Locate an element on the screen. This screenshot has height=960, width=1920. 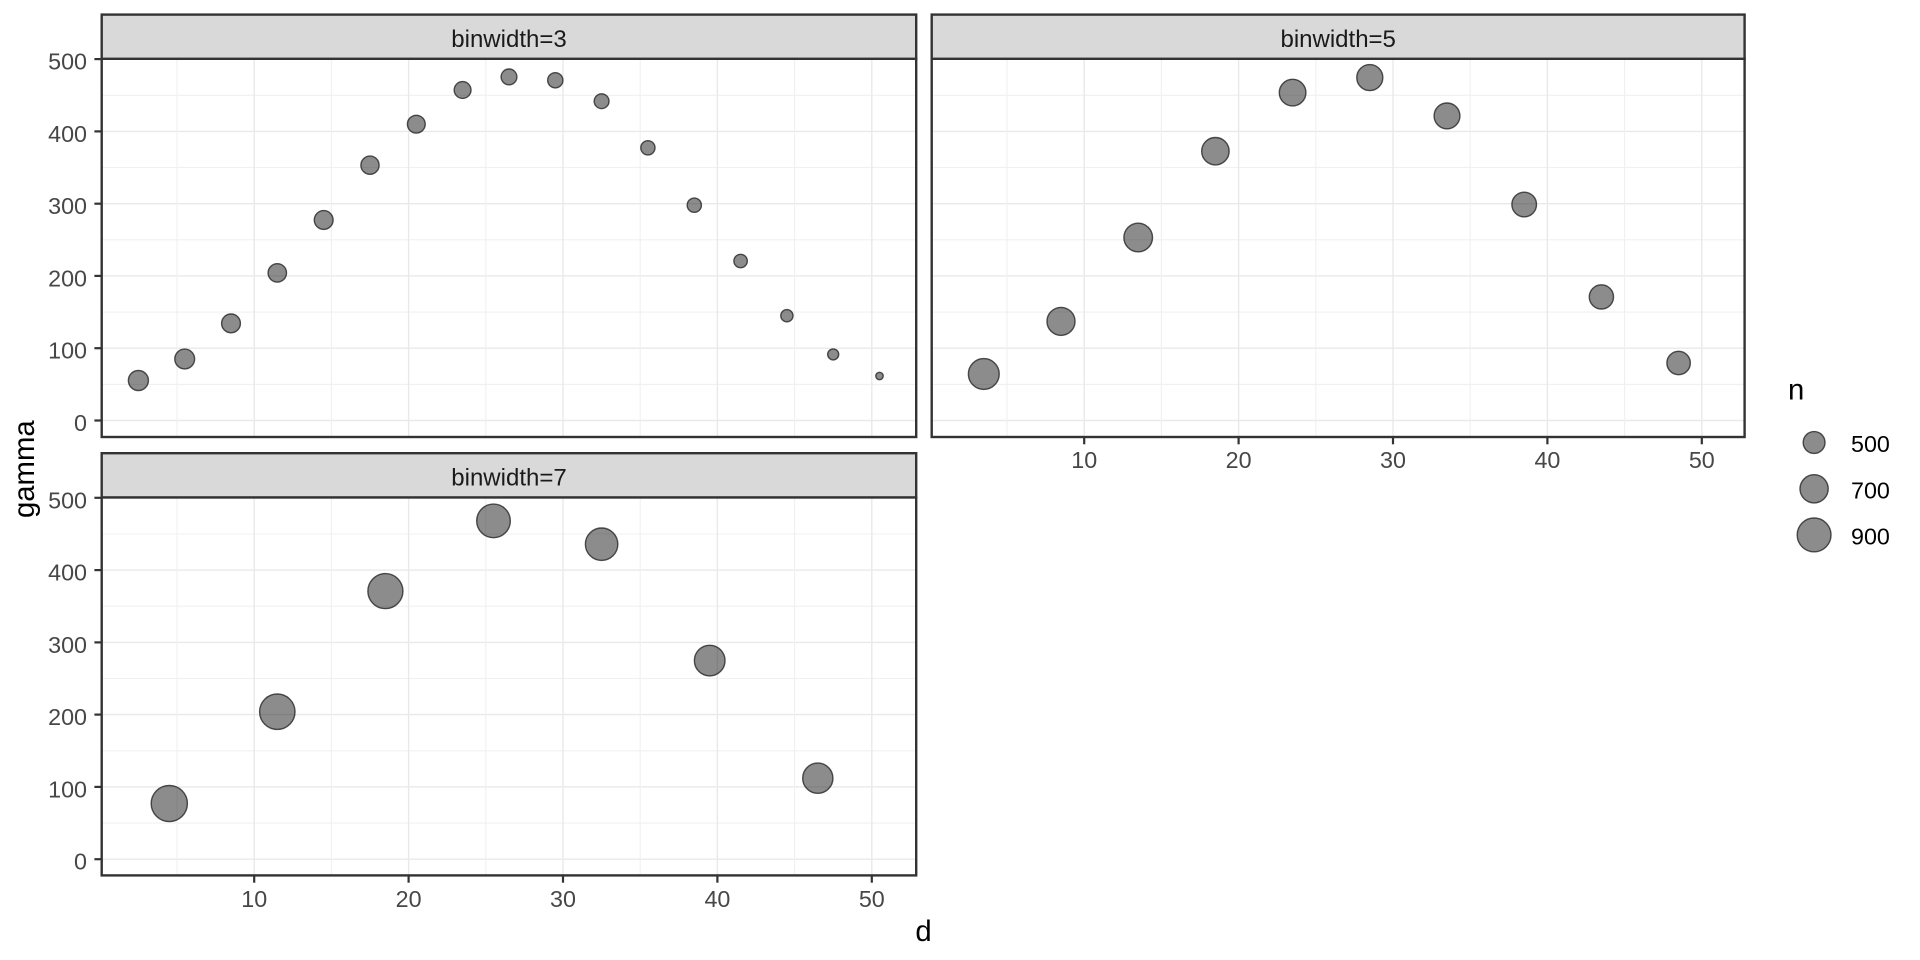
svg-text: gamma is located at coordinates (24, 469).